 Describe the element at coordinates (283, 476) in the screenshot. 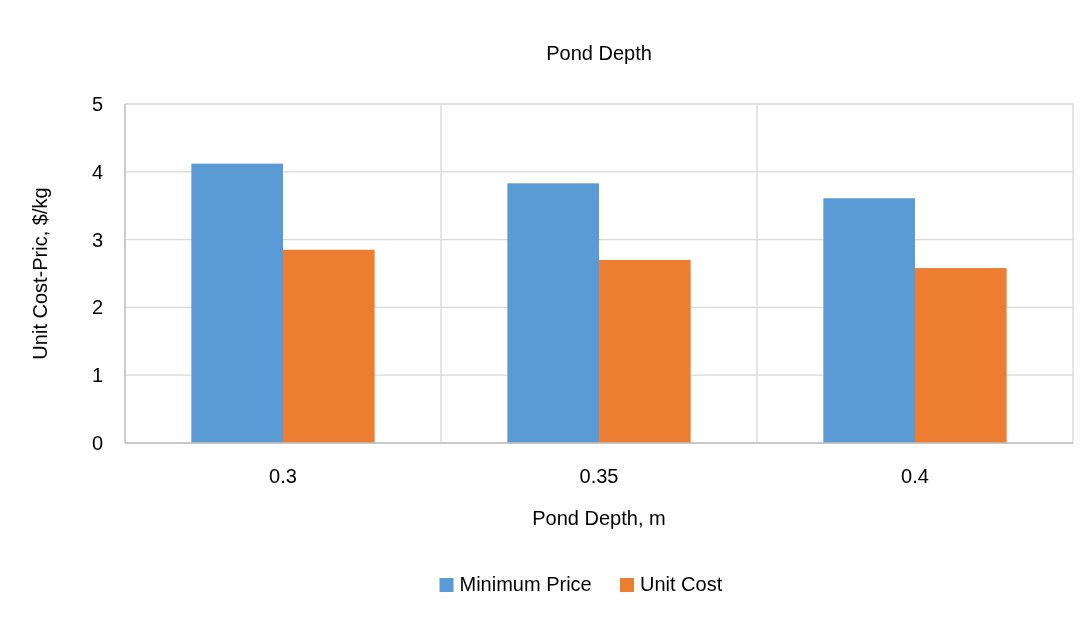

I see `x-tick-label: 0.3` at that location.